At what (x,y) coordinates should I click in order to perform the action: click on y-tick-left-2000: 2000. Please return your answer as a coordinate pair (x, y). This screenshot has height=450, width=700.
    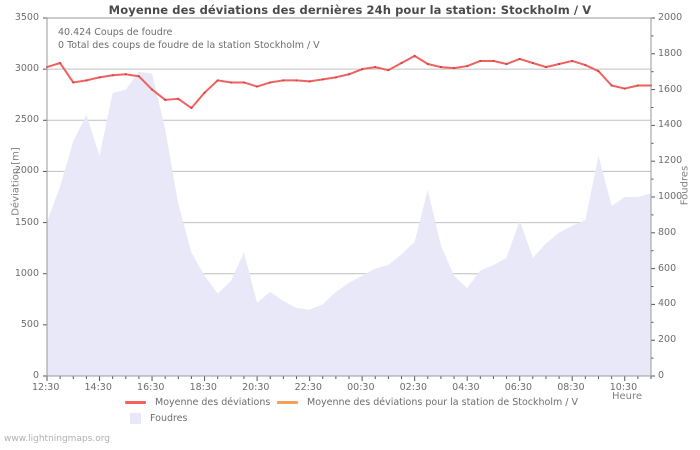
    Looking at the image, I should click on (26, 171).